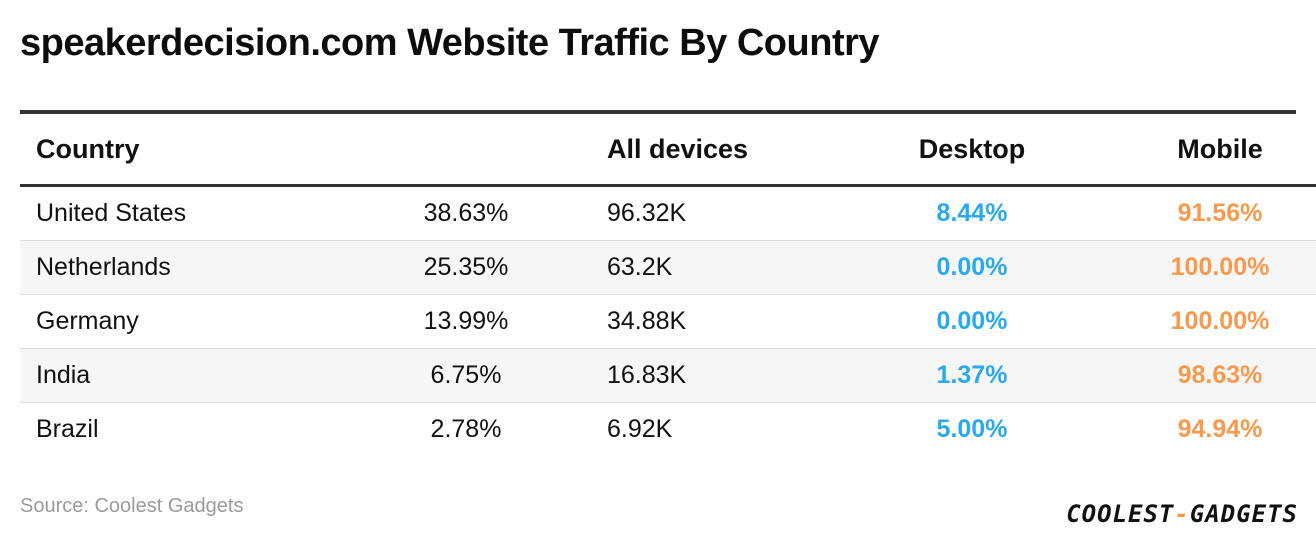 The height and width of the screenshot is (540, 1316). Describe the element at coordinates (188, 375) in the screenshot. I see `cell-country: India` at that location.